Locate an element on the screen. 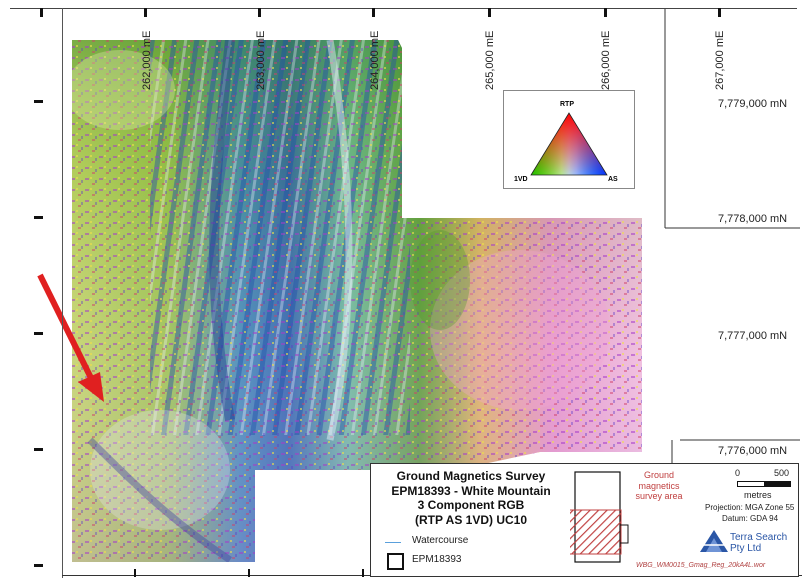 This screenshot has height=580, width=807. survey-area-label: Ground magnetics survey area is located at coordinates (659, 486).